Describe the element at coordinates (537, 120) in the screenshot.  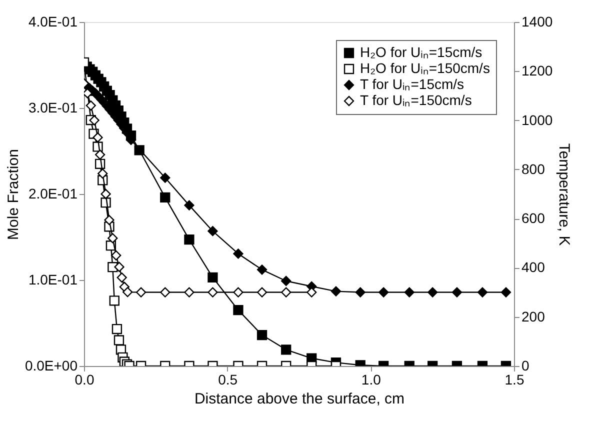
I see `y2-tick-label: 1000` at that location.